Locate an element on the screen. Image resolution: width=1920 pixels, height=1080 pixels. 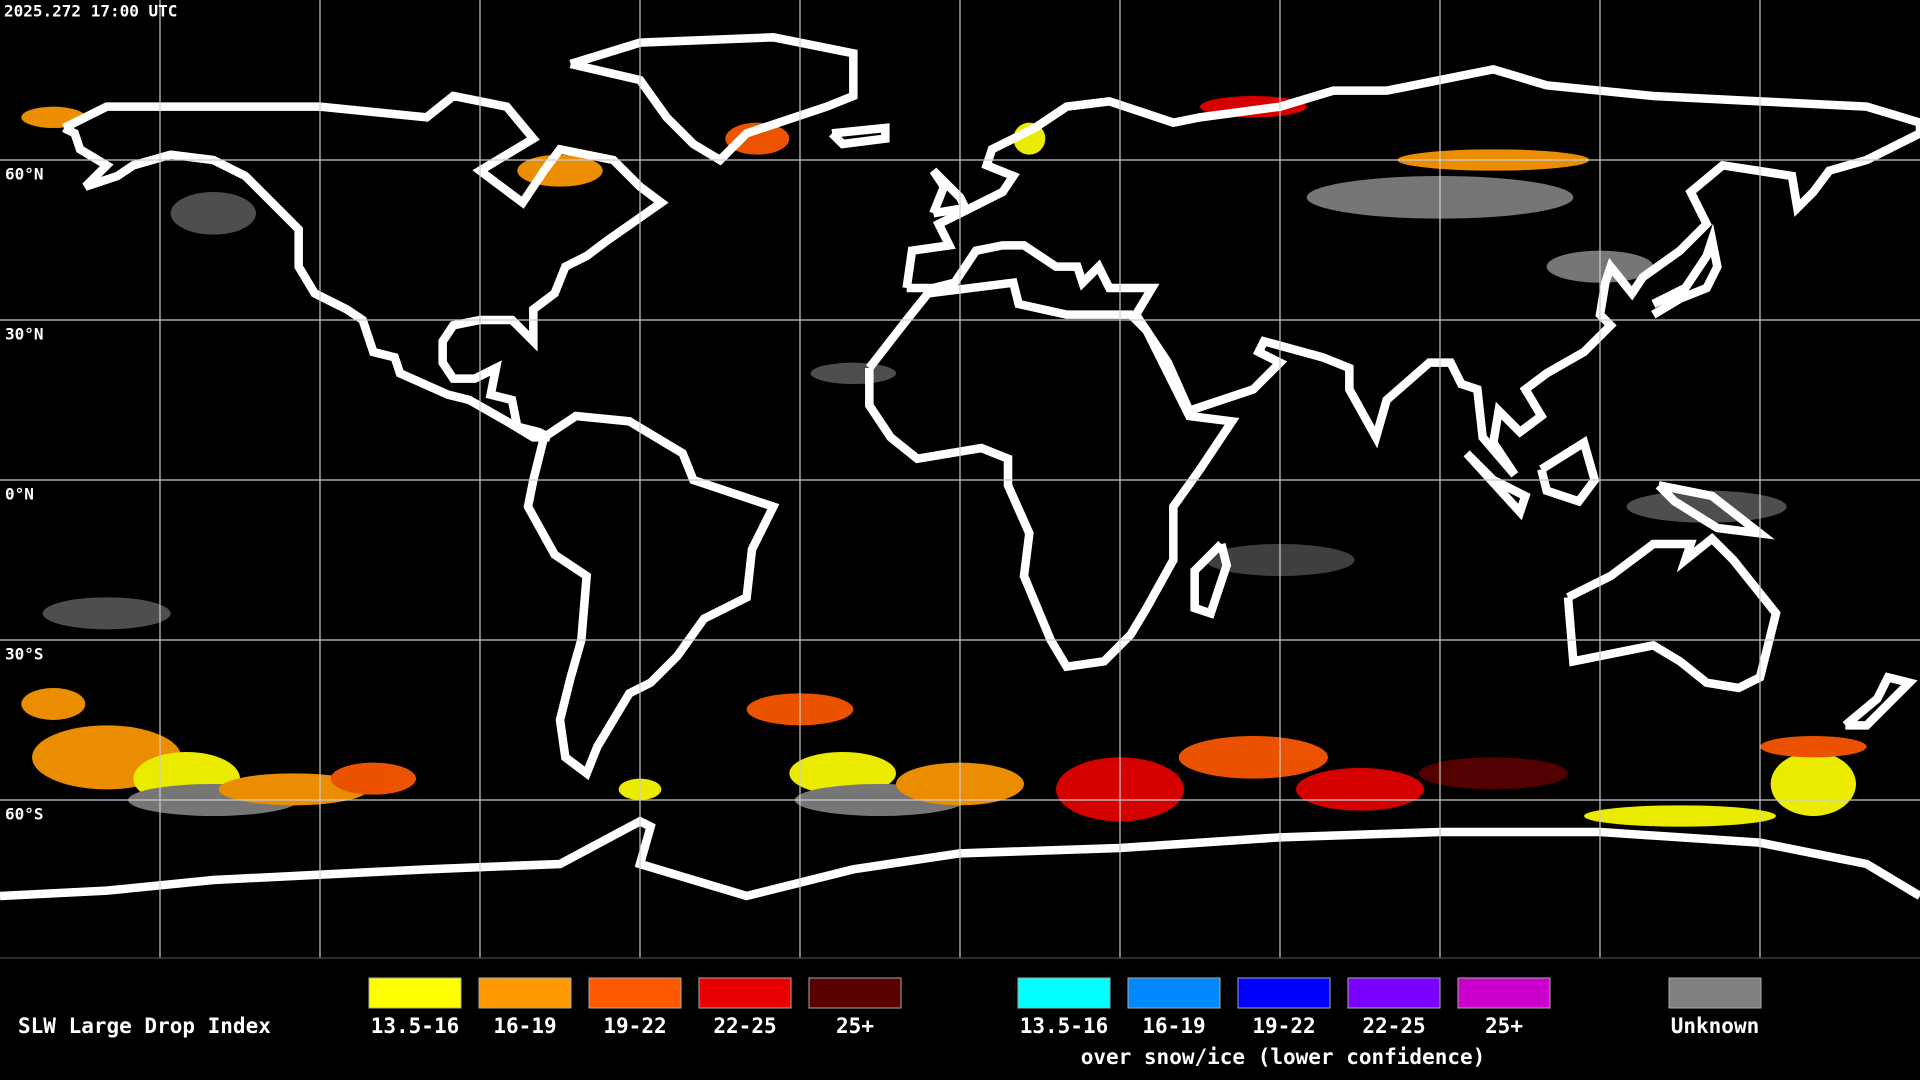
latitude-label: 60°N is located at coordinates (24, 174).